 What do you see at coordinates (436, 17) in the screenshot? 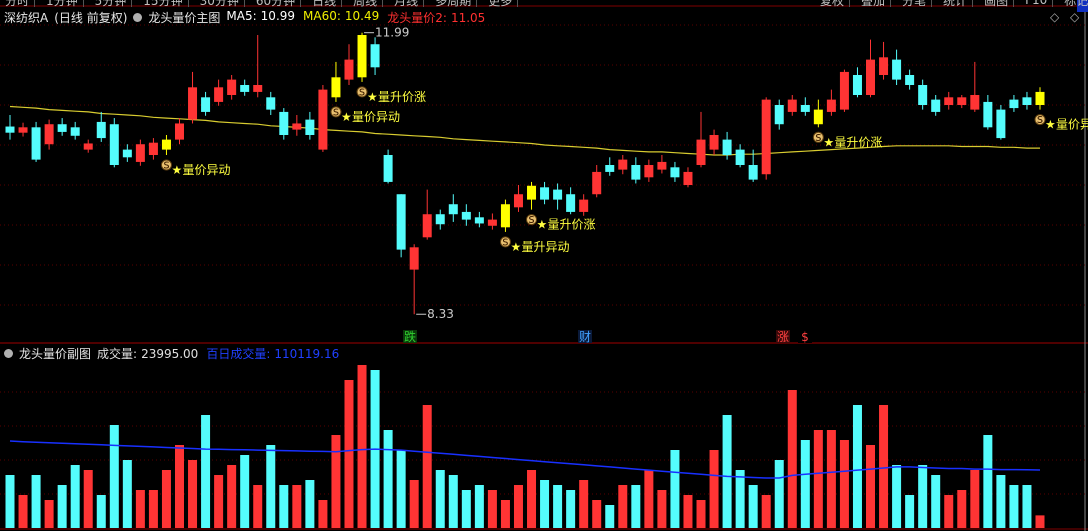
I see `indicator: 龙头量价2: 11.05` at bounding box center [436, 17].